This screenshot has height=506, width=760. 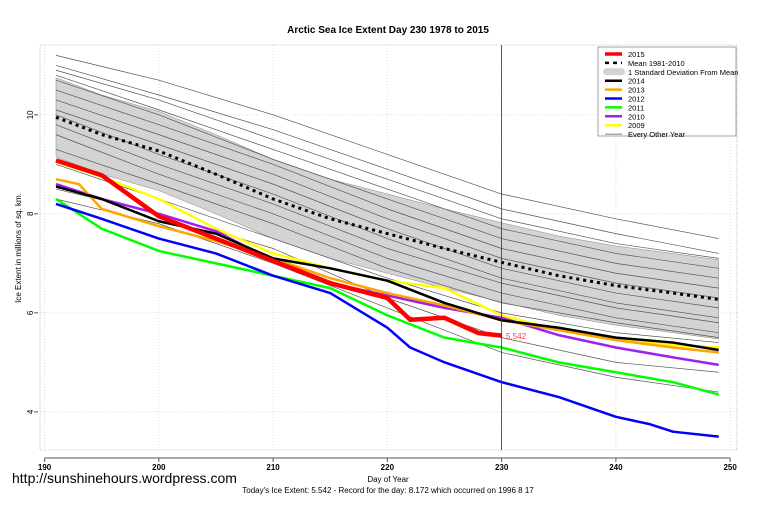 What do you see at coordinates (124, 478) in the screenshot?
I see `watermark-url: http://sunshinehours.wordpress.com` at bounding box center [124, 478].